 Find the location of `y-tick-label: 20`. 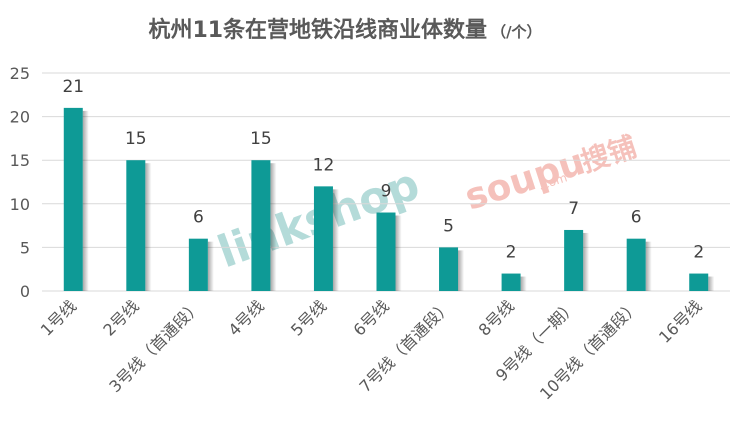

y-tick-label: 20 is located at coordinates (20, 117).